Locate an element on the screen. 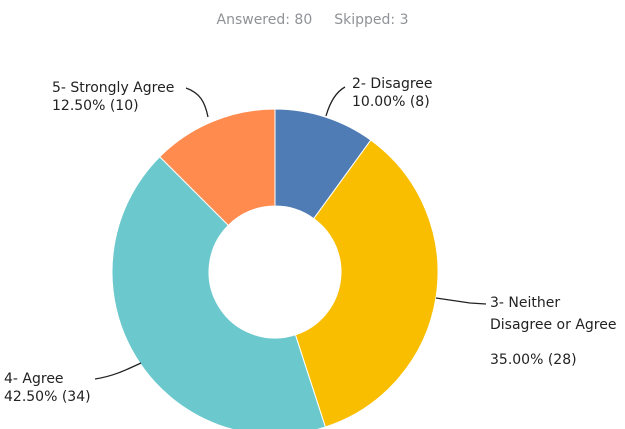 This screenshot has height=429, width=625. label-3-neither-disagree-or-agree-line2: Disagree or Agree is located at coordinates (553, 325).